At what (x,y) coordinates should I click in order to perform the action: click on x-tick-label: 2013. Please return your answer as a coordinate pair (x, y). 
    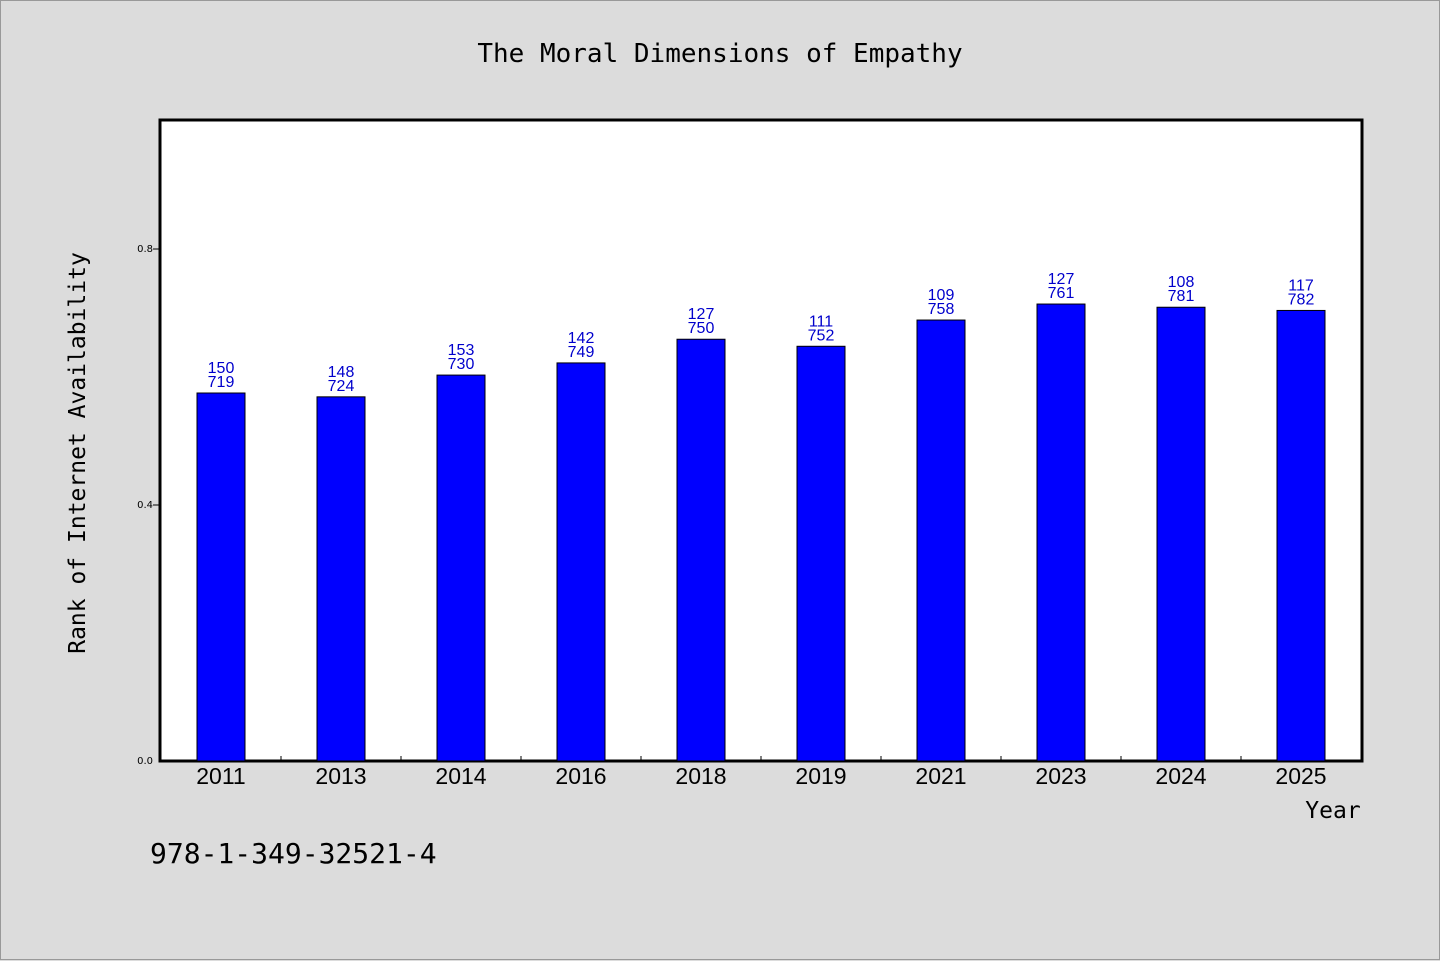
    Looking at the image, I should click on (340, 776).